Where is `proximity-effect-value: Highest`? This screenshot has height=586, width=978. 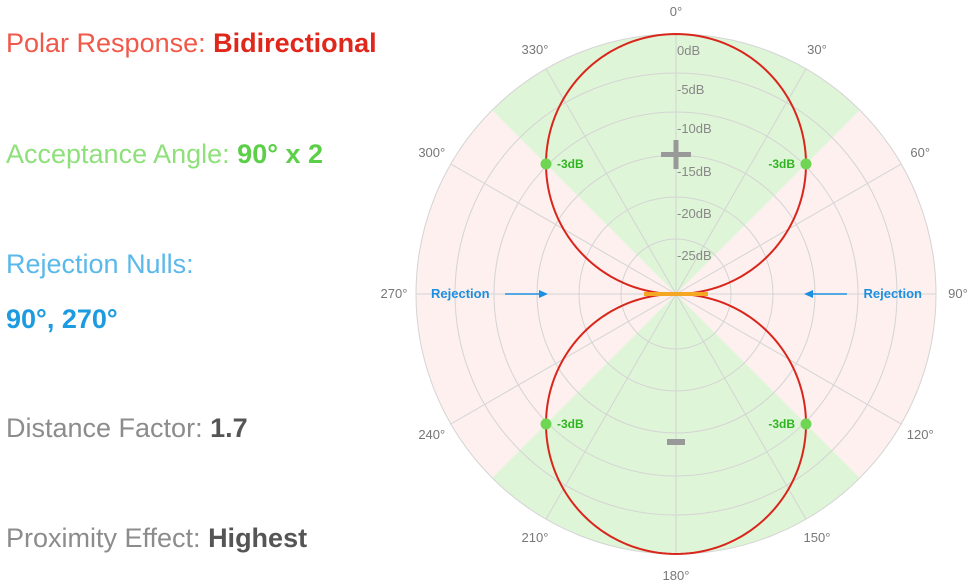
proximity-effect-value: Highest is located at coordinates (258, 538).